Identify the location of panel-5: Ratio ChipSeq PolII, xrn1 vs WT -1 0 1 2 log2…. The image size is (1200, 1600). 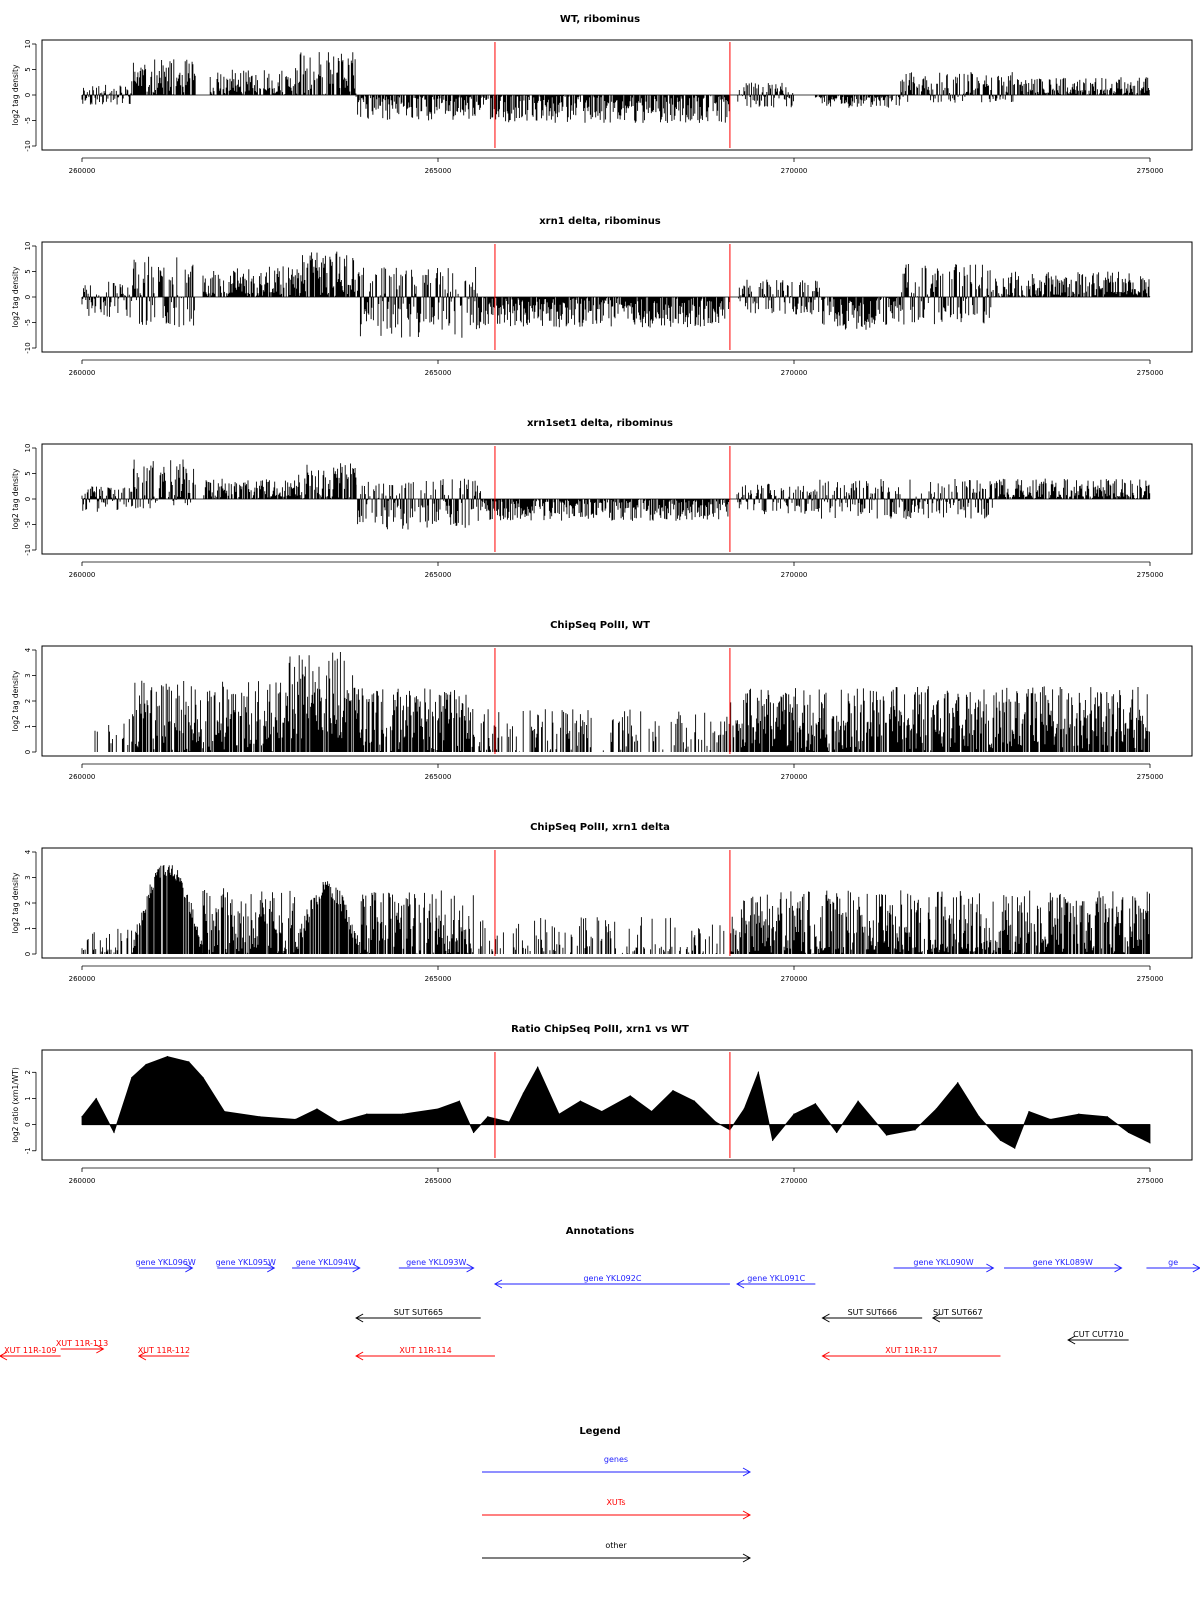
(602, 1104).